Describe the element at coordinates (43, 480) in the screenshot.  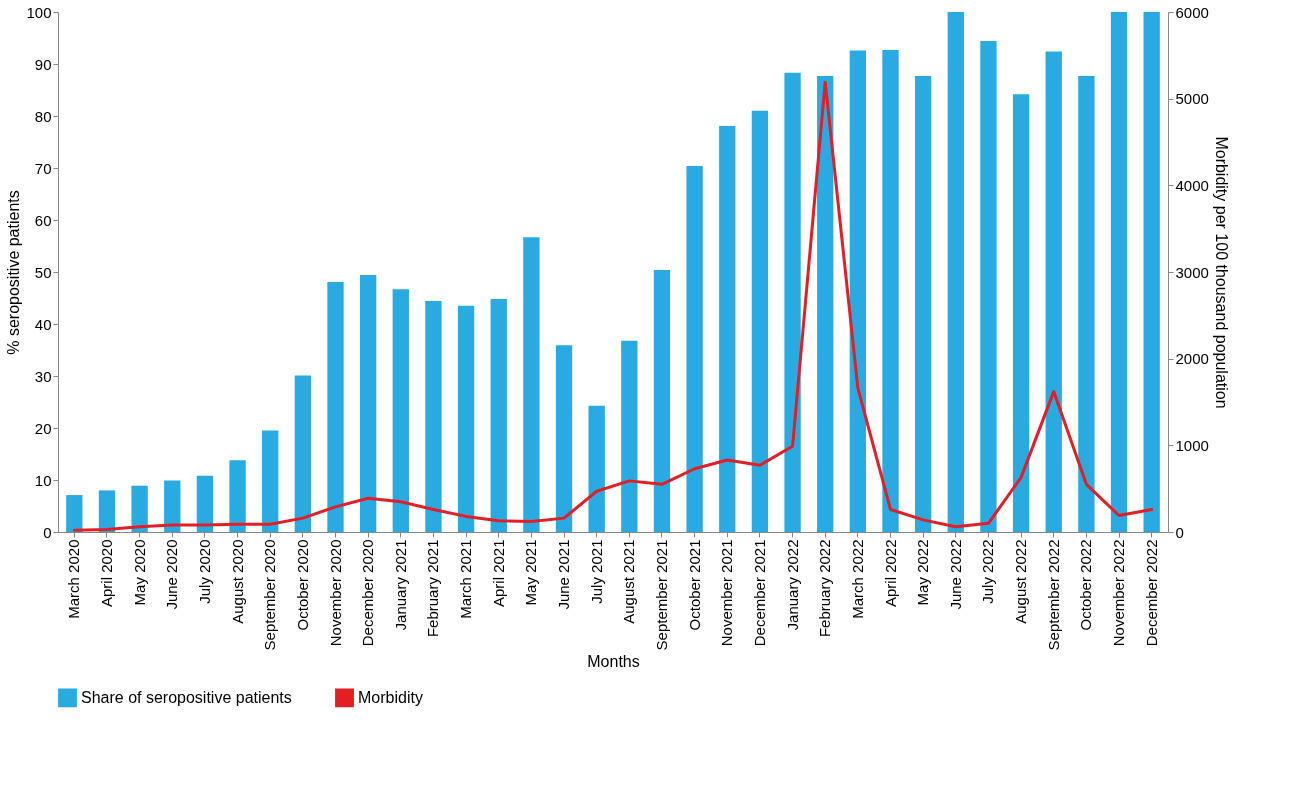
I see `y-tick-label: 10` at that location.